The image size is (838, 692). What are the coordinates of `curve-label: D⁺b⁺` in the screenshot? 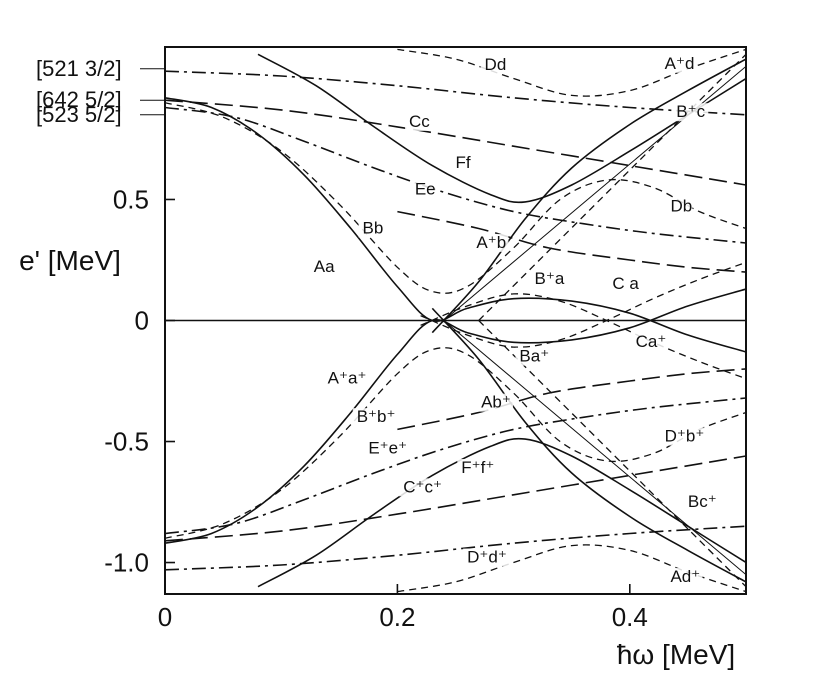 It's located at (685, 436).